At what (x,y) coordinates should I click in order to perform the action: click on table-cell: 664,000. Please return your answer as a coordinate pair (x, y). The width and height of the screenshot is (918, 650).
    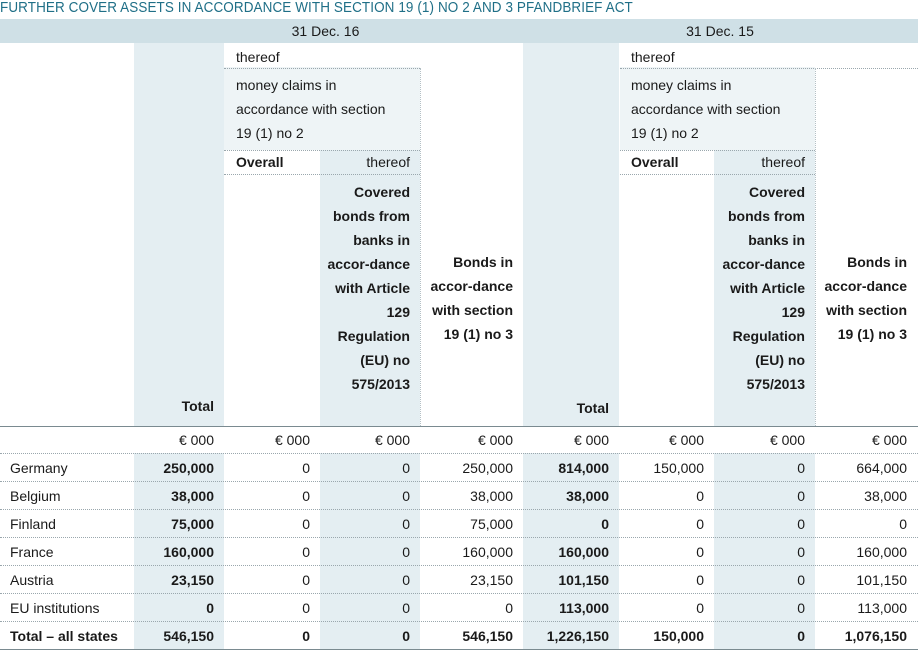
    Looking at the image, I should click on (881, 468).